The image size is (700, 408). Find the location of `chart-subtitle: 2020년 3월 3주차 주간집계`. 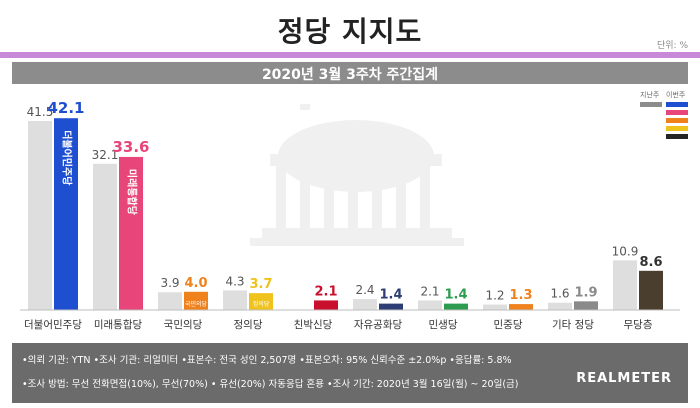

chart-subtitle: 2020년 3월 3주차 주간집계 is located at coordinates (350, 75).